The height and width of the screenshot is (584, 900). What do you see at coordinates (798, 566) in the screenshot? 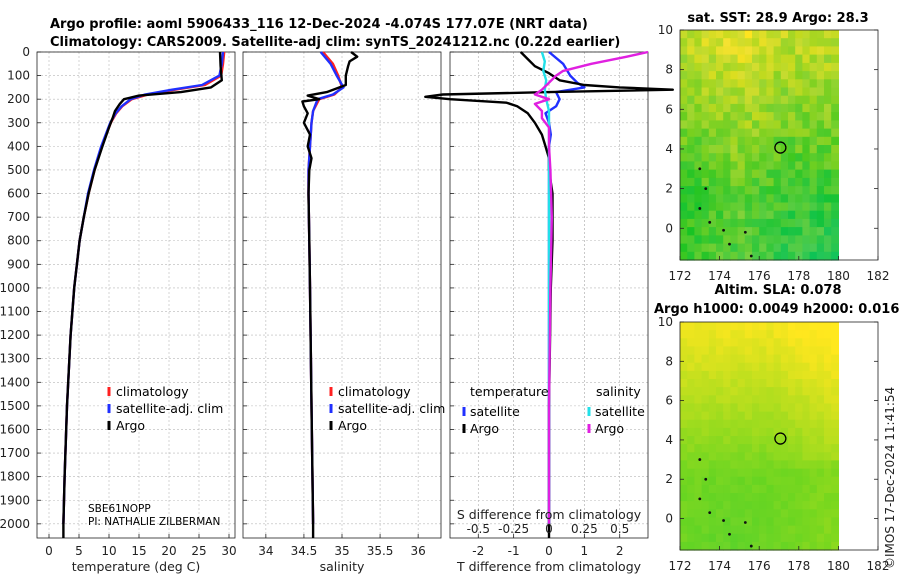
I see `x-tick-label: 178` at bounding box center [798, 566].